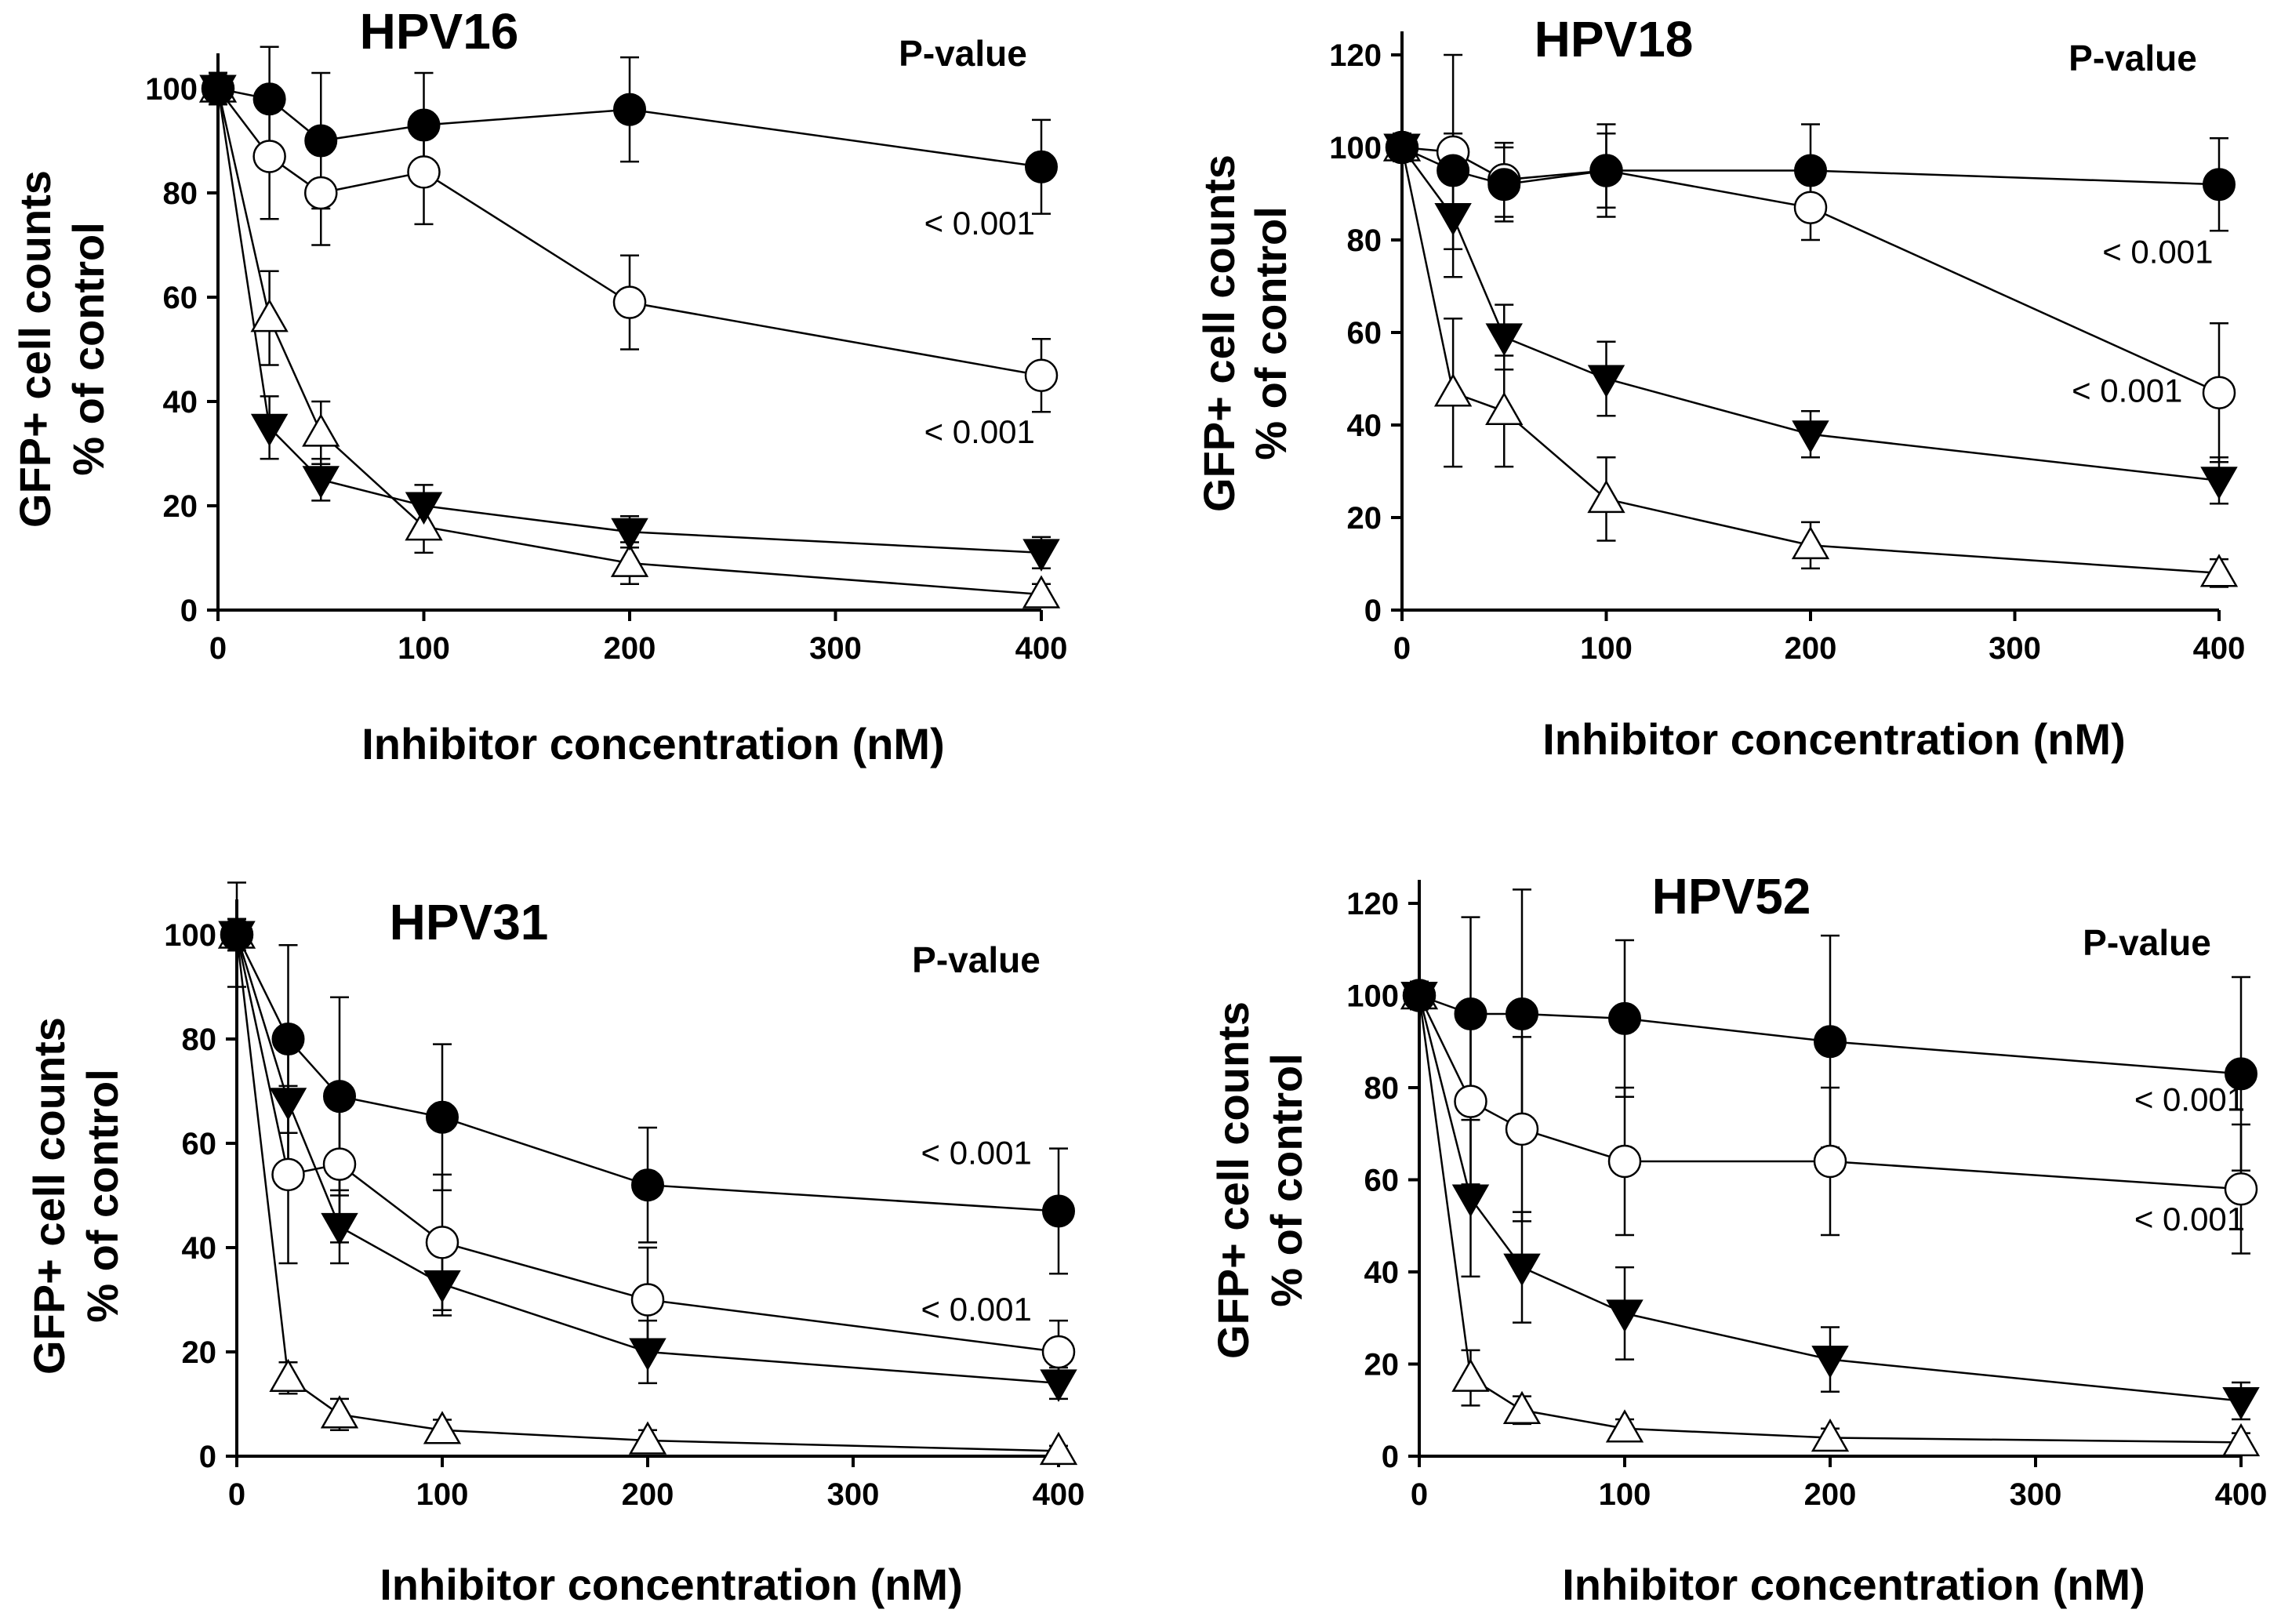  I want to click on series-line-open-circle, so click(647, 1143).